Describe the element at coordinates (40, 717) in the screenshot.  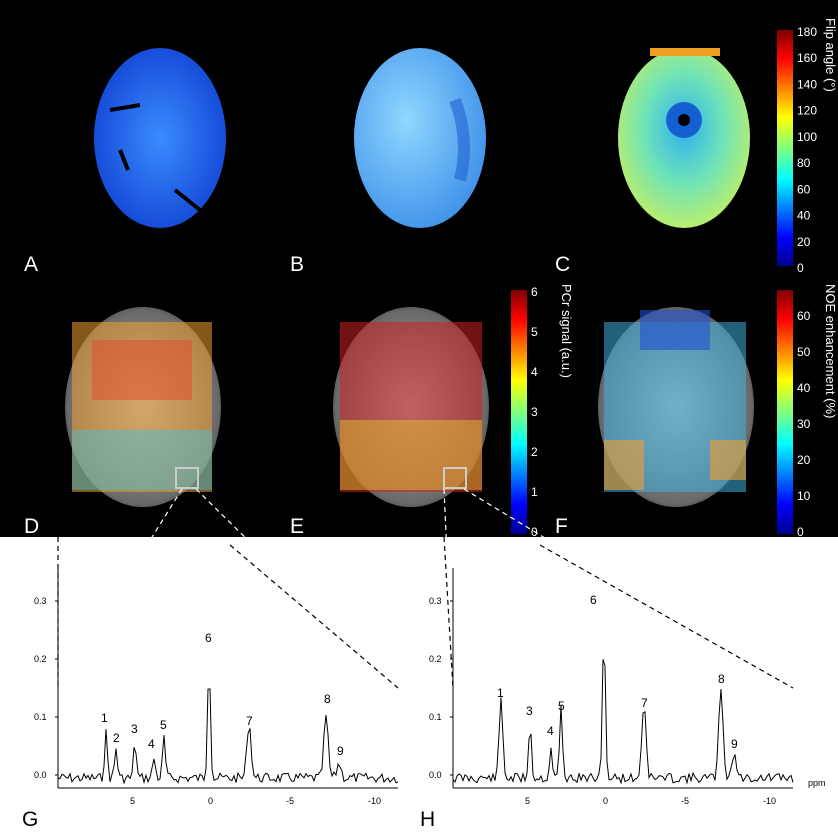
I see `spectrum-g-ytick: 0.1` at that location.